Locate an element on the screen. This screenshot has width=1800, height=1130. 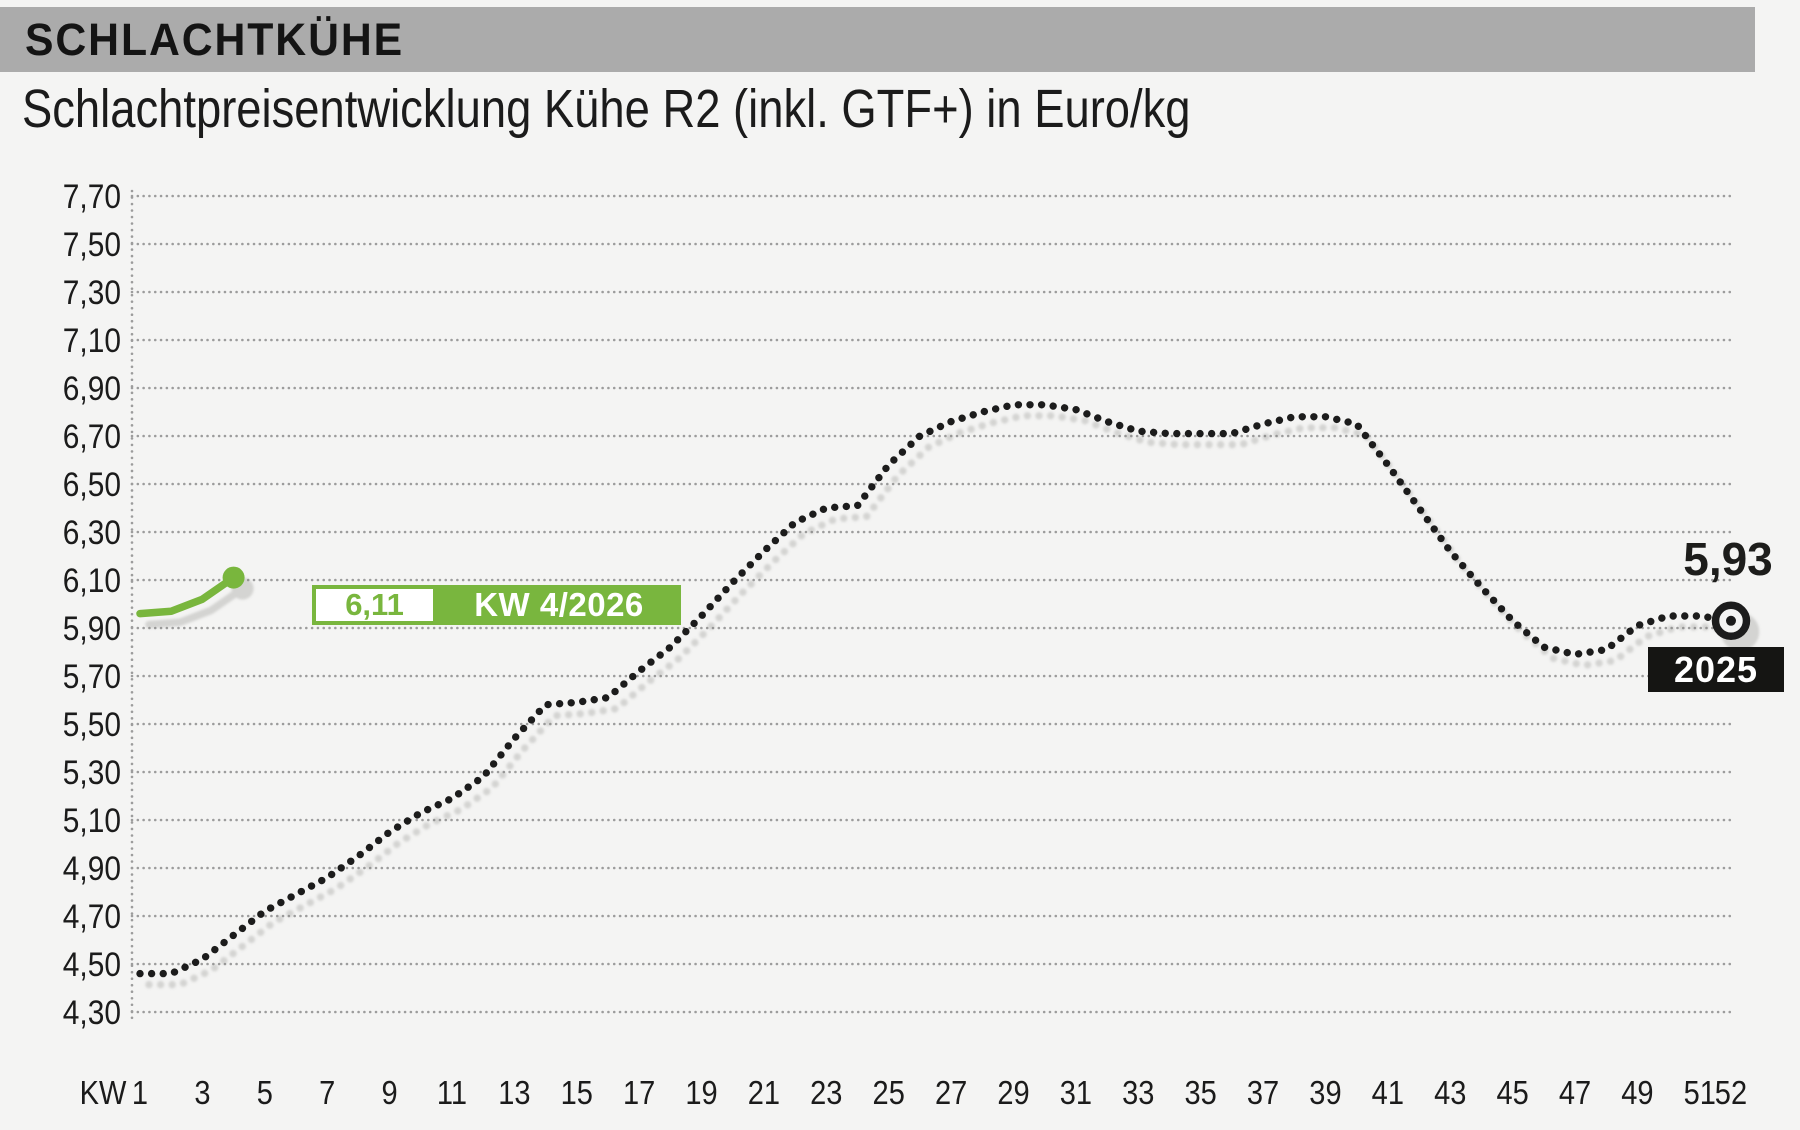
x-tick-label: 17 is located at coordinates (639, 1092).